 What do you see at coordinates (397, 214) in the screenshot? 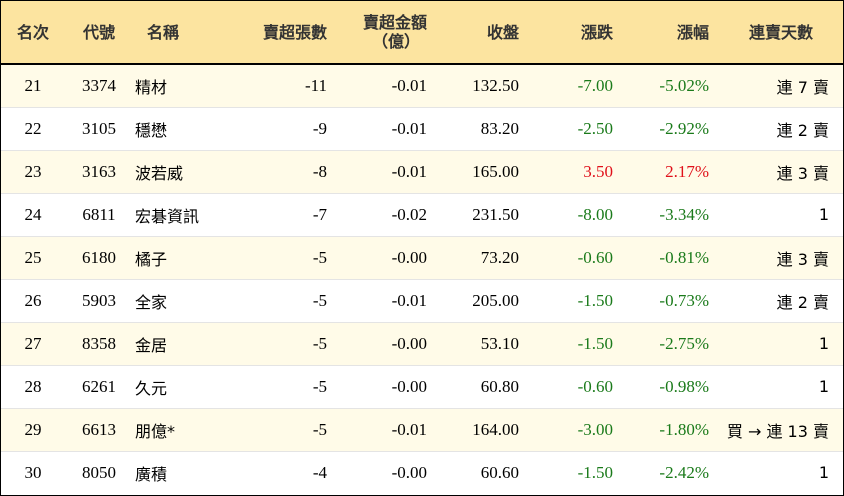
I see `net-amount-cell: -0.02` at bounding box center [397, 214].